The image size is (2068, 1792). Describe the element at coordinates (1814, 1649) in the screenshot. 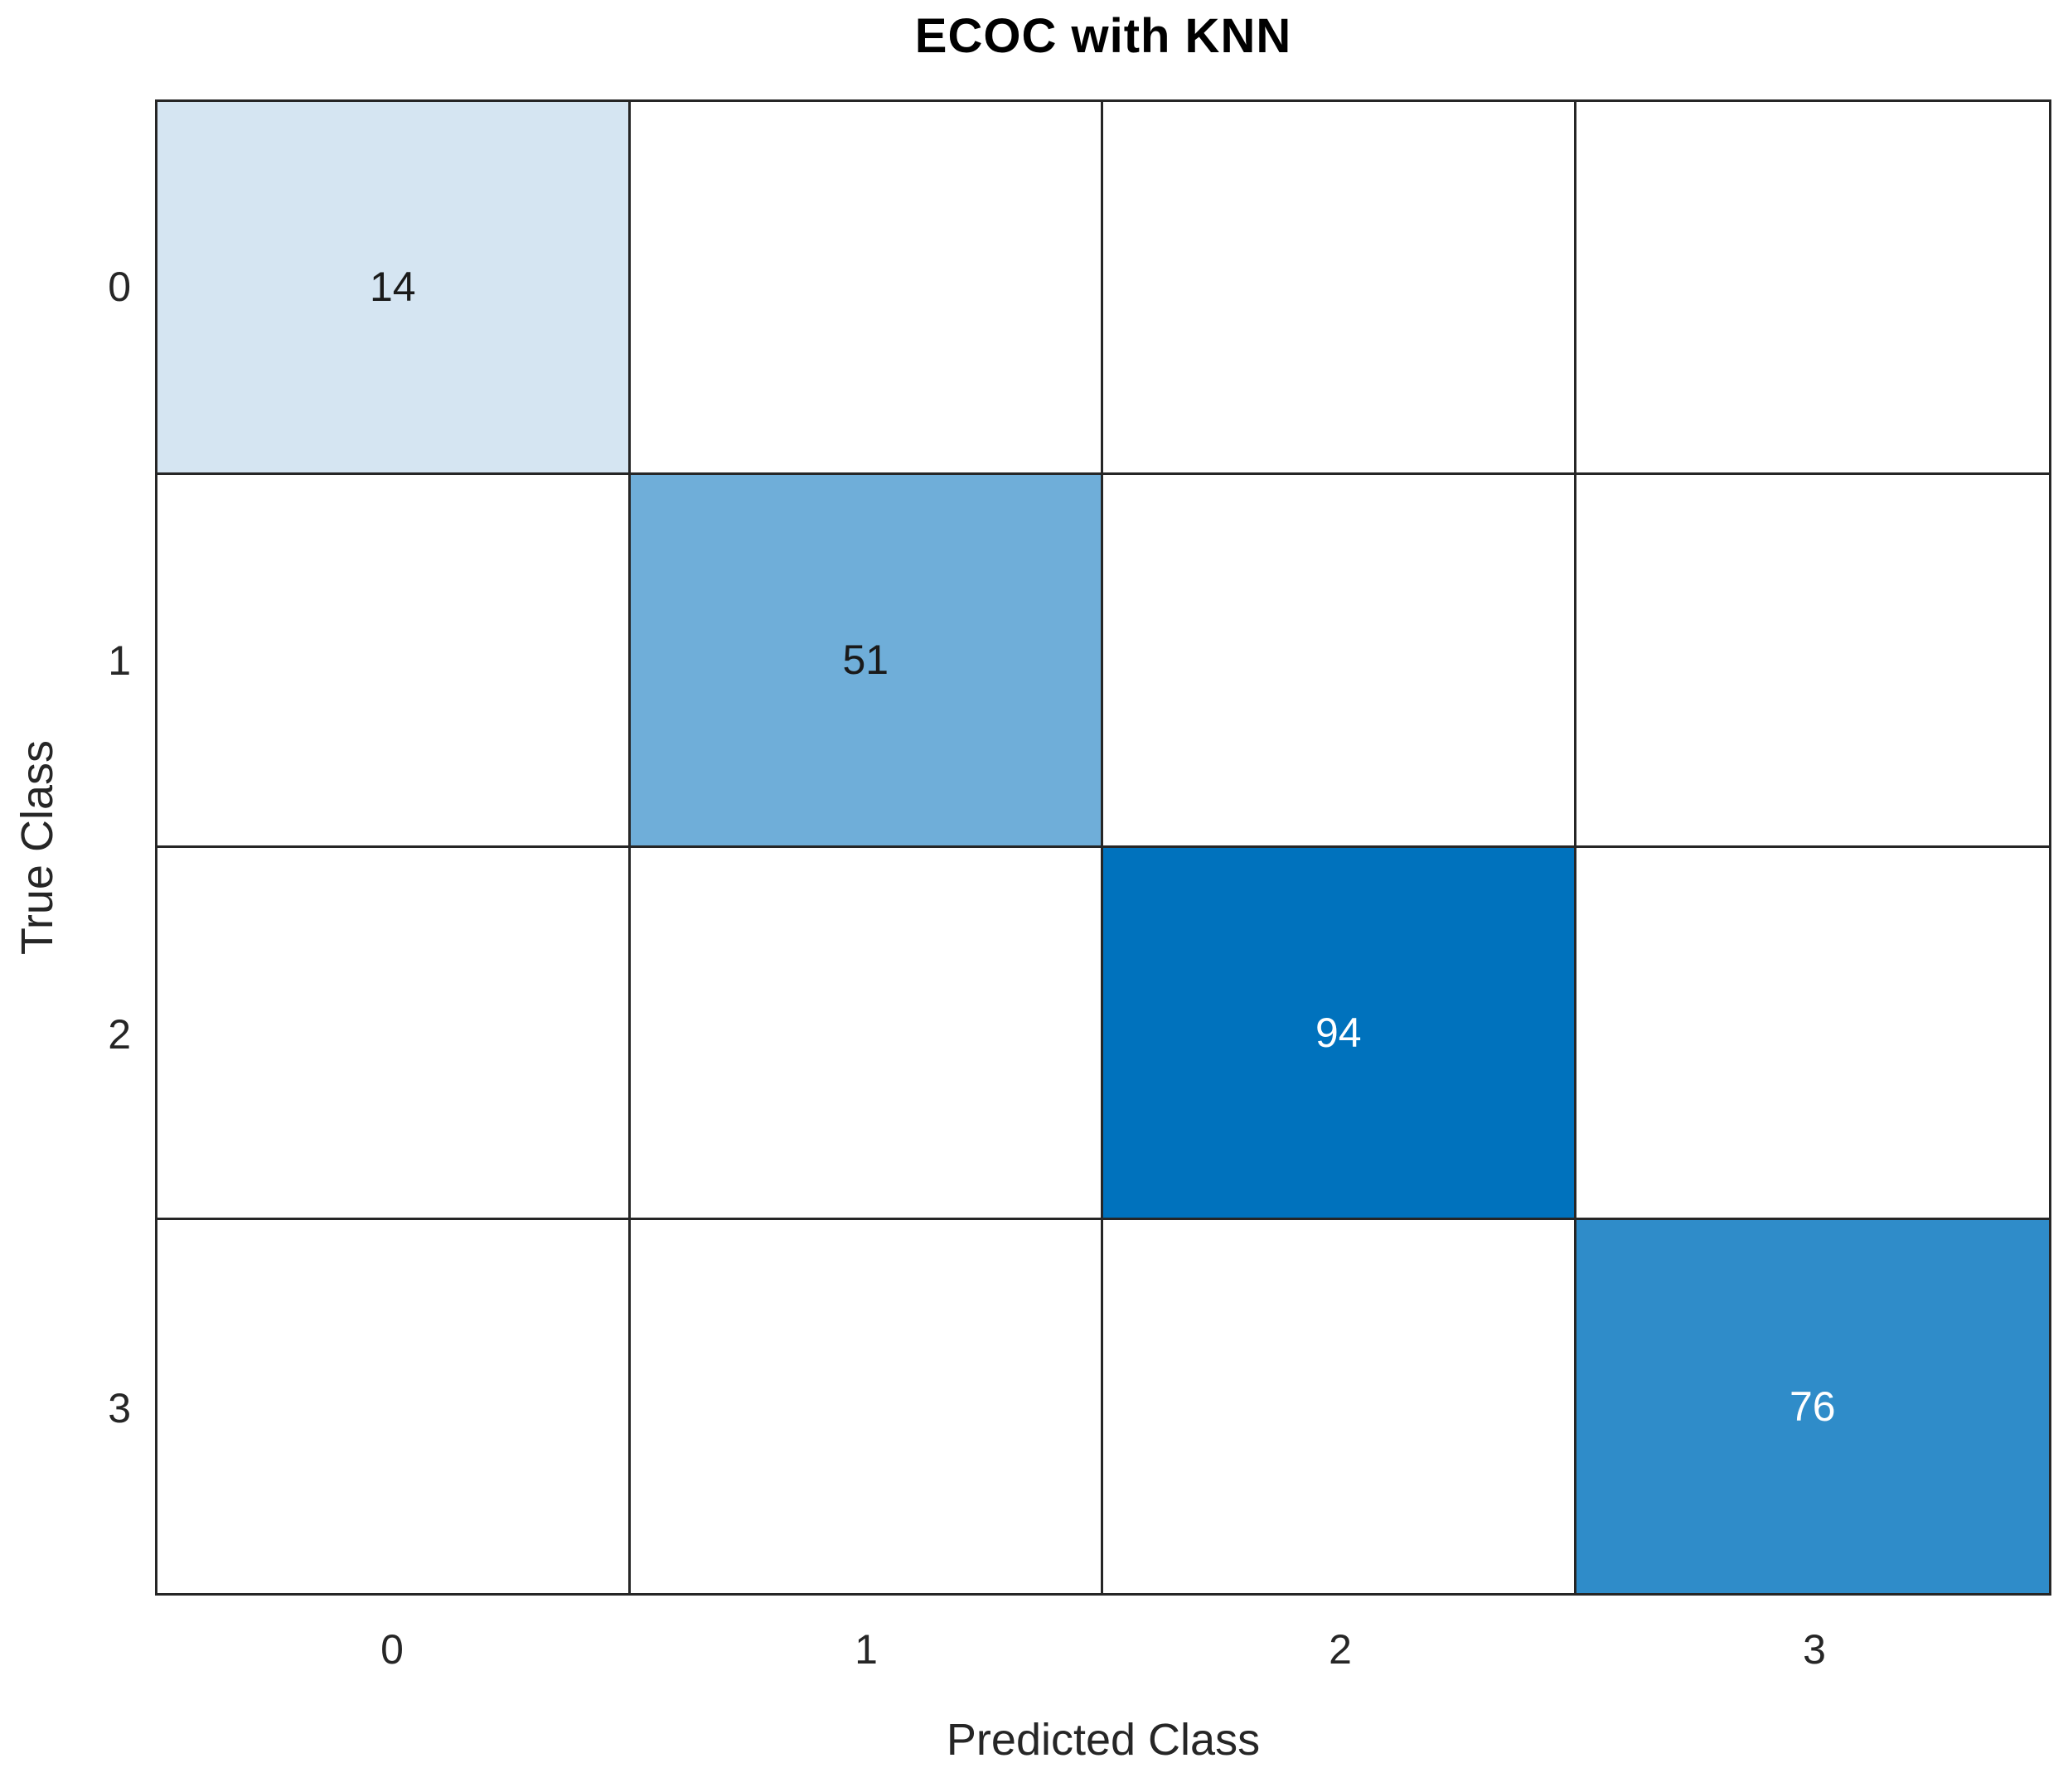

I see `x-tick-3: 3` at that location.